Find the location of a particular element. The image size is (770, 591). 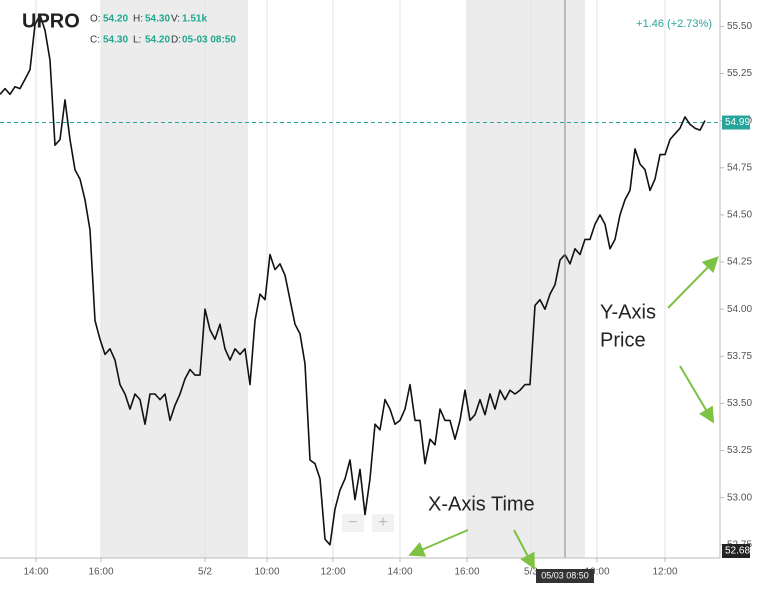

annotation: Price is located at coordinates (623, 340).